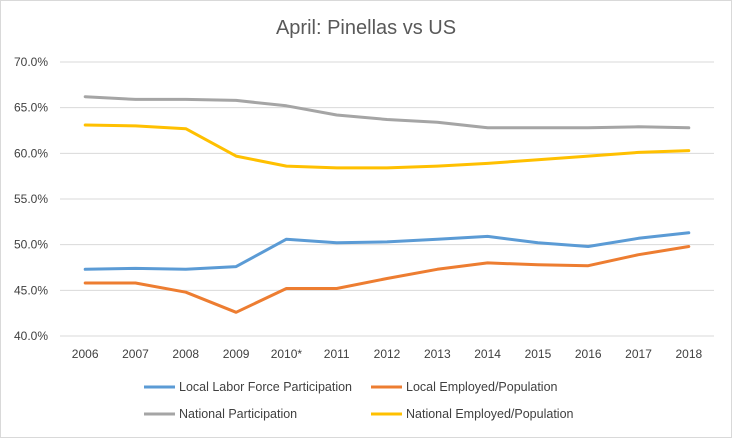 The width and height of the screenshot is (732, 438). I want to click on x-tick-label: 2010*, so click(287, 354).